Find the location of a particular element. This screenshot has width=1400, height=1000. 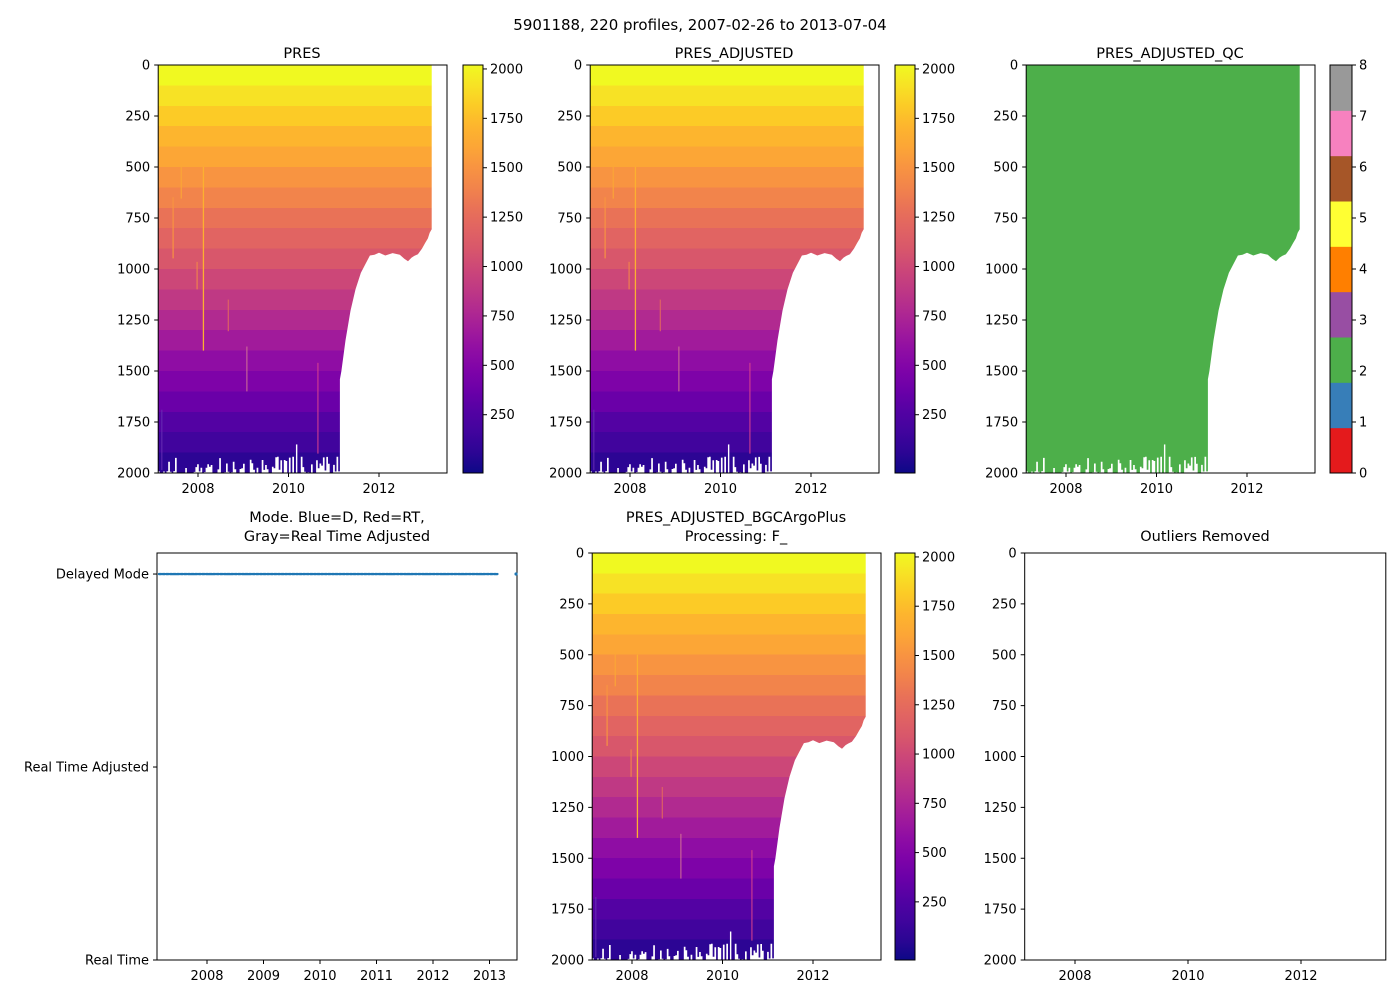

colorbar-tick-label: 7 is located at coordinates (1363, 117).